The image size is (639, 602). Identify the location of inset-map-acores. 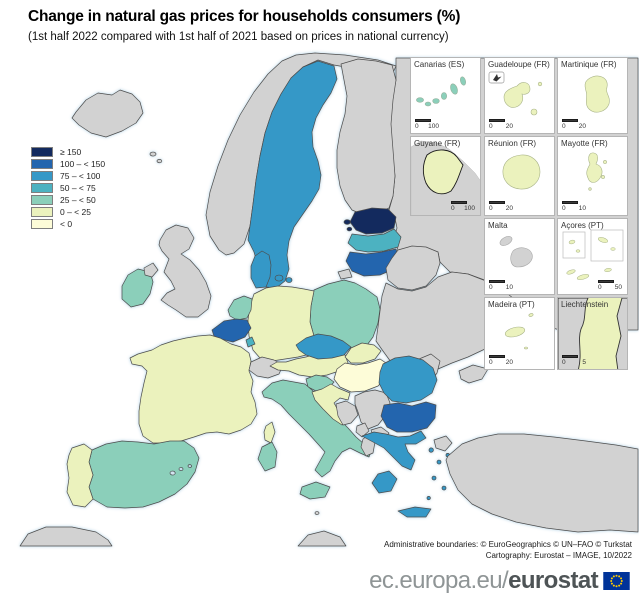
(593, 254).